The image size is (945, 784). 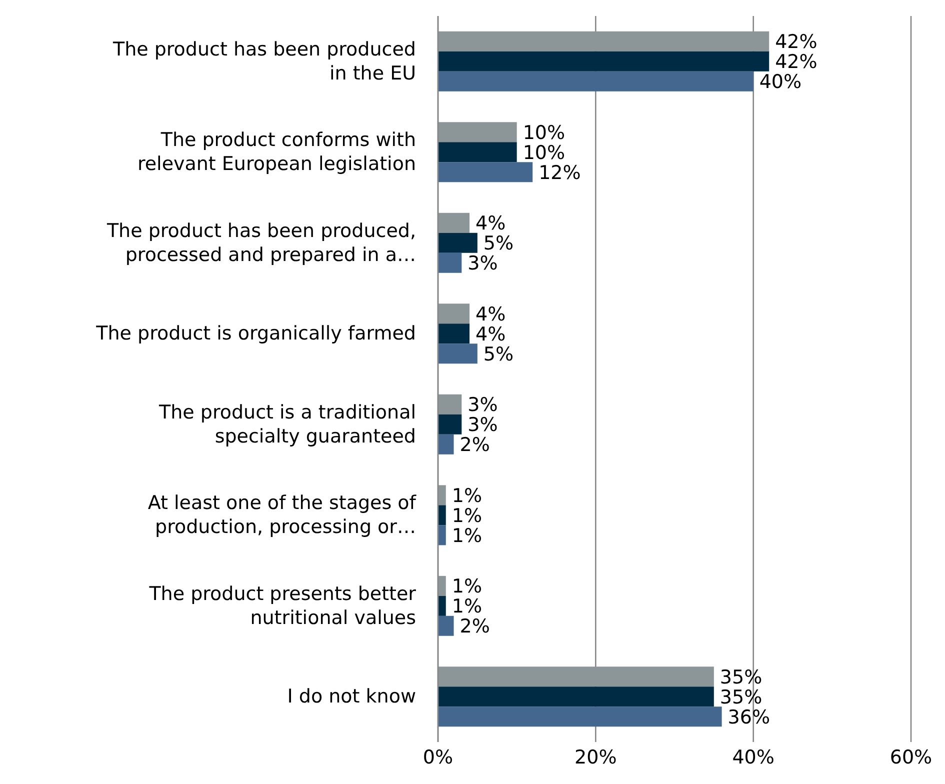 What do you see at coordinates (438, 757) in the screenshot?
I see `x-tick-label: 0%` at bounding box center [438, 757].